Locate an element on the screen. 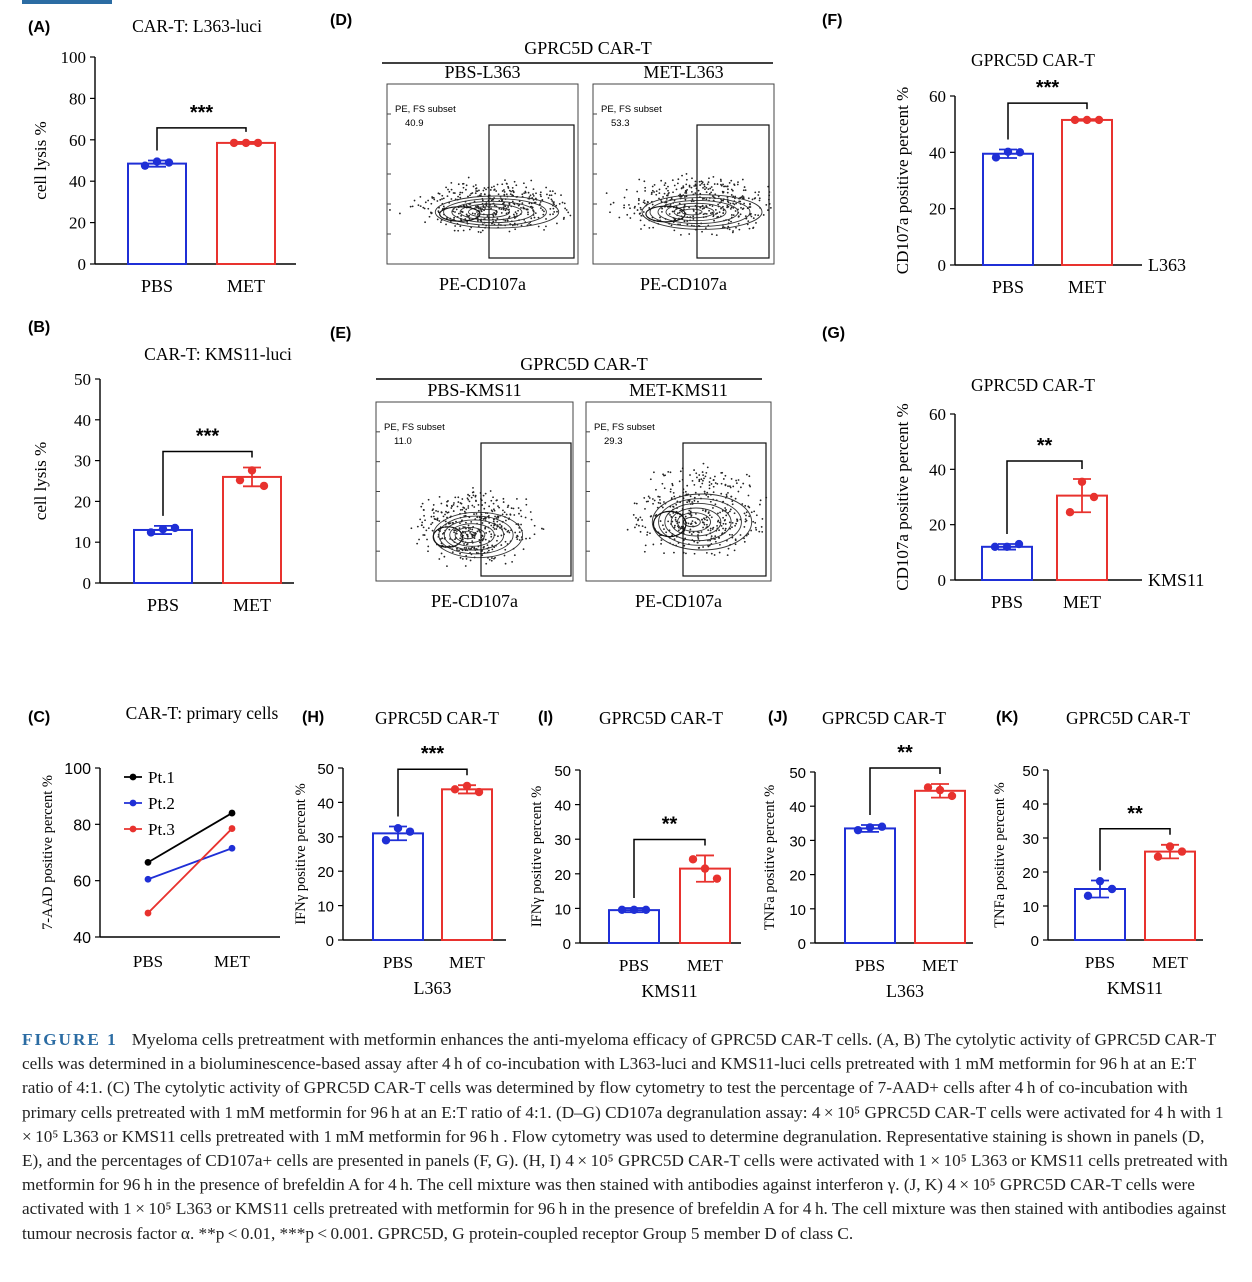 This screenshot has height=1282, width=1252. panel-k is located at coordinates (1123, 855).